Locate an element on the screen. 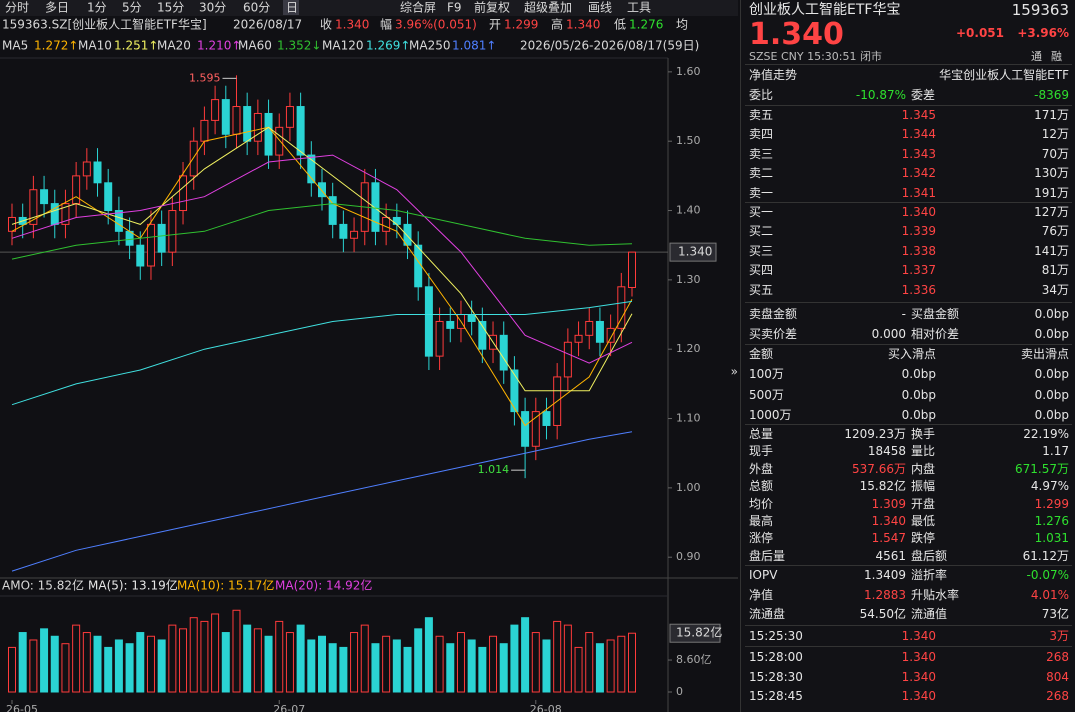 The image size is (1075, 712). bid-cell: 141万 is located at coordinates (1051, 250).